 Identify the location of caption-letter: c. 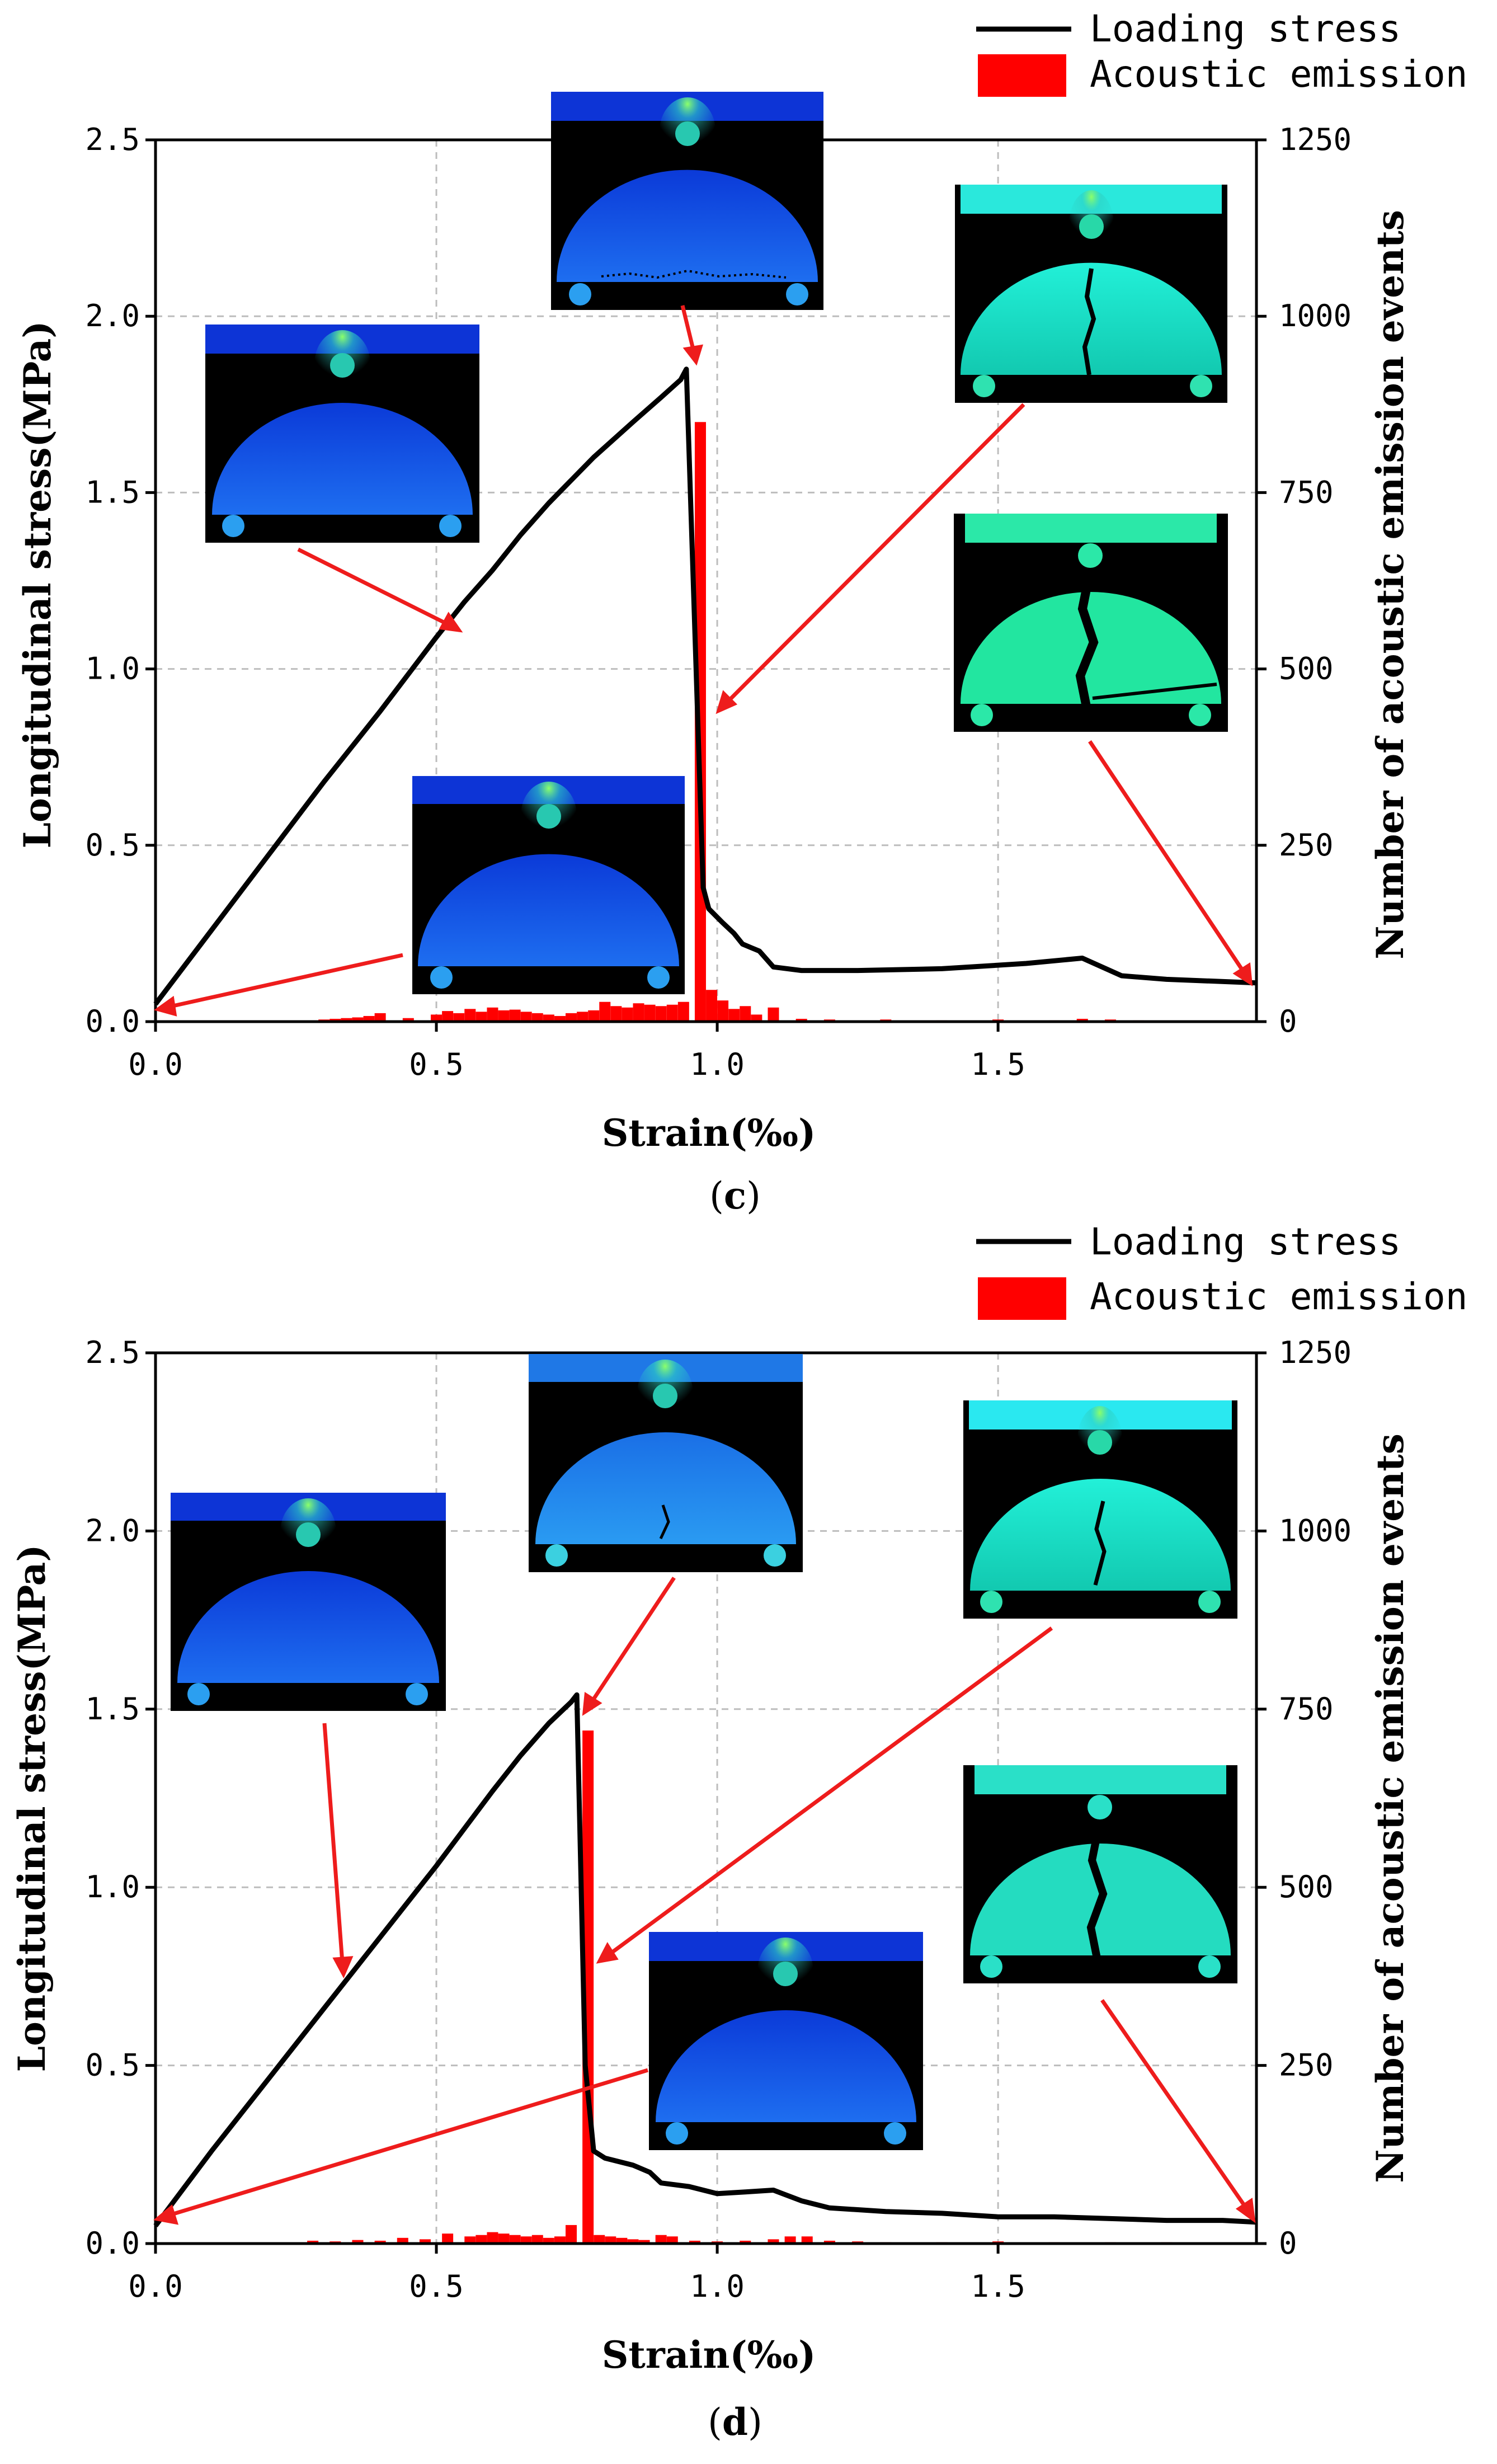
(735, 1196).